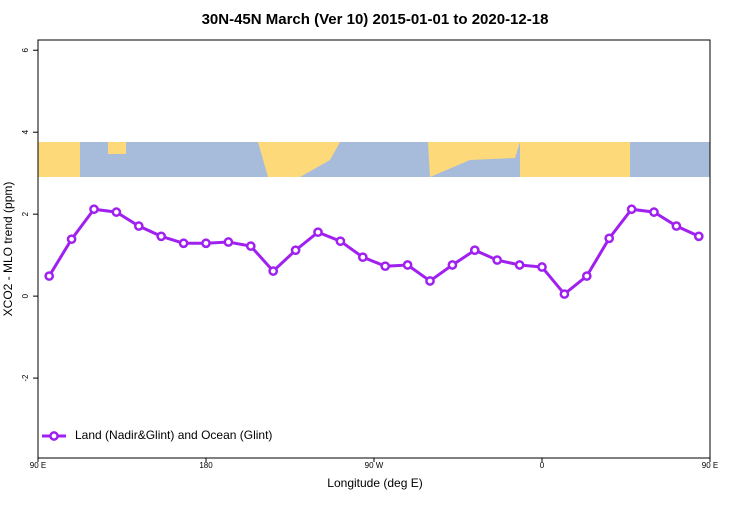 The height and width of the screenshot is (505, 750). I want to click on y-tick-label: 6, so click(25, 49).